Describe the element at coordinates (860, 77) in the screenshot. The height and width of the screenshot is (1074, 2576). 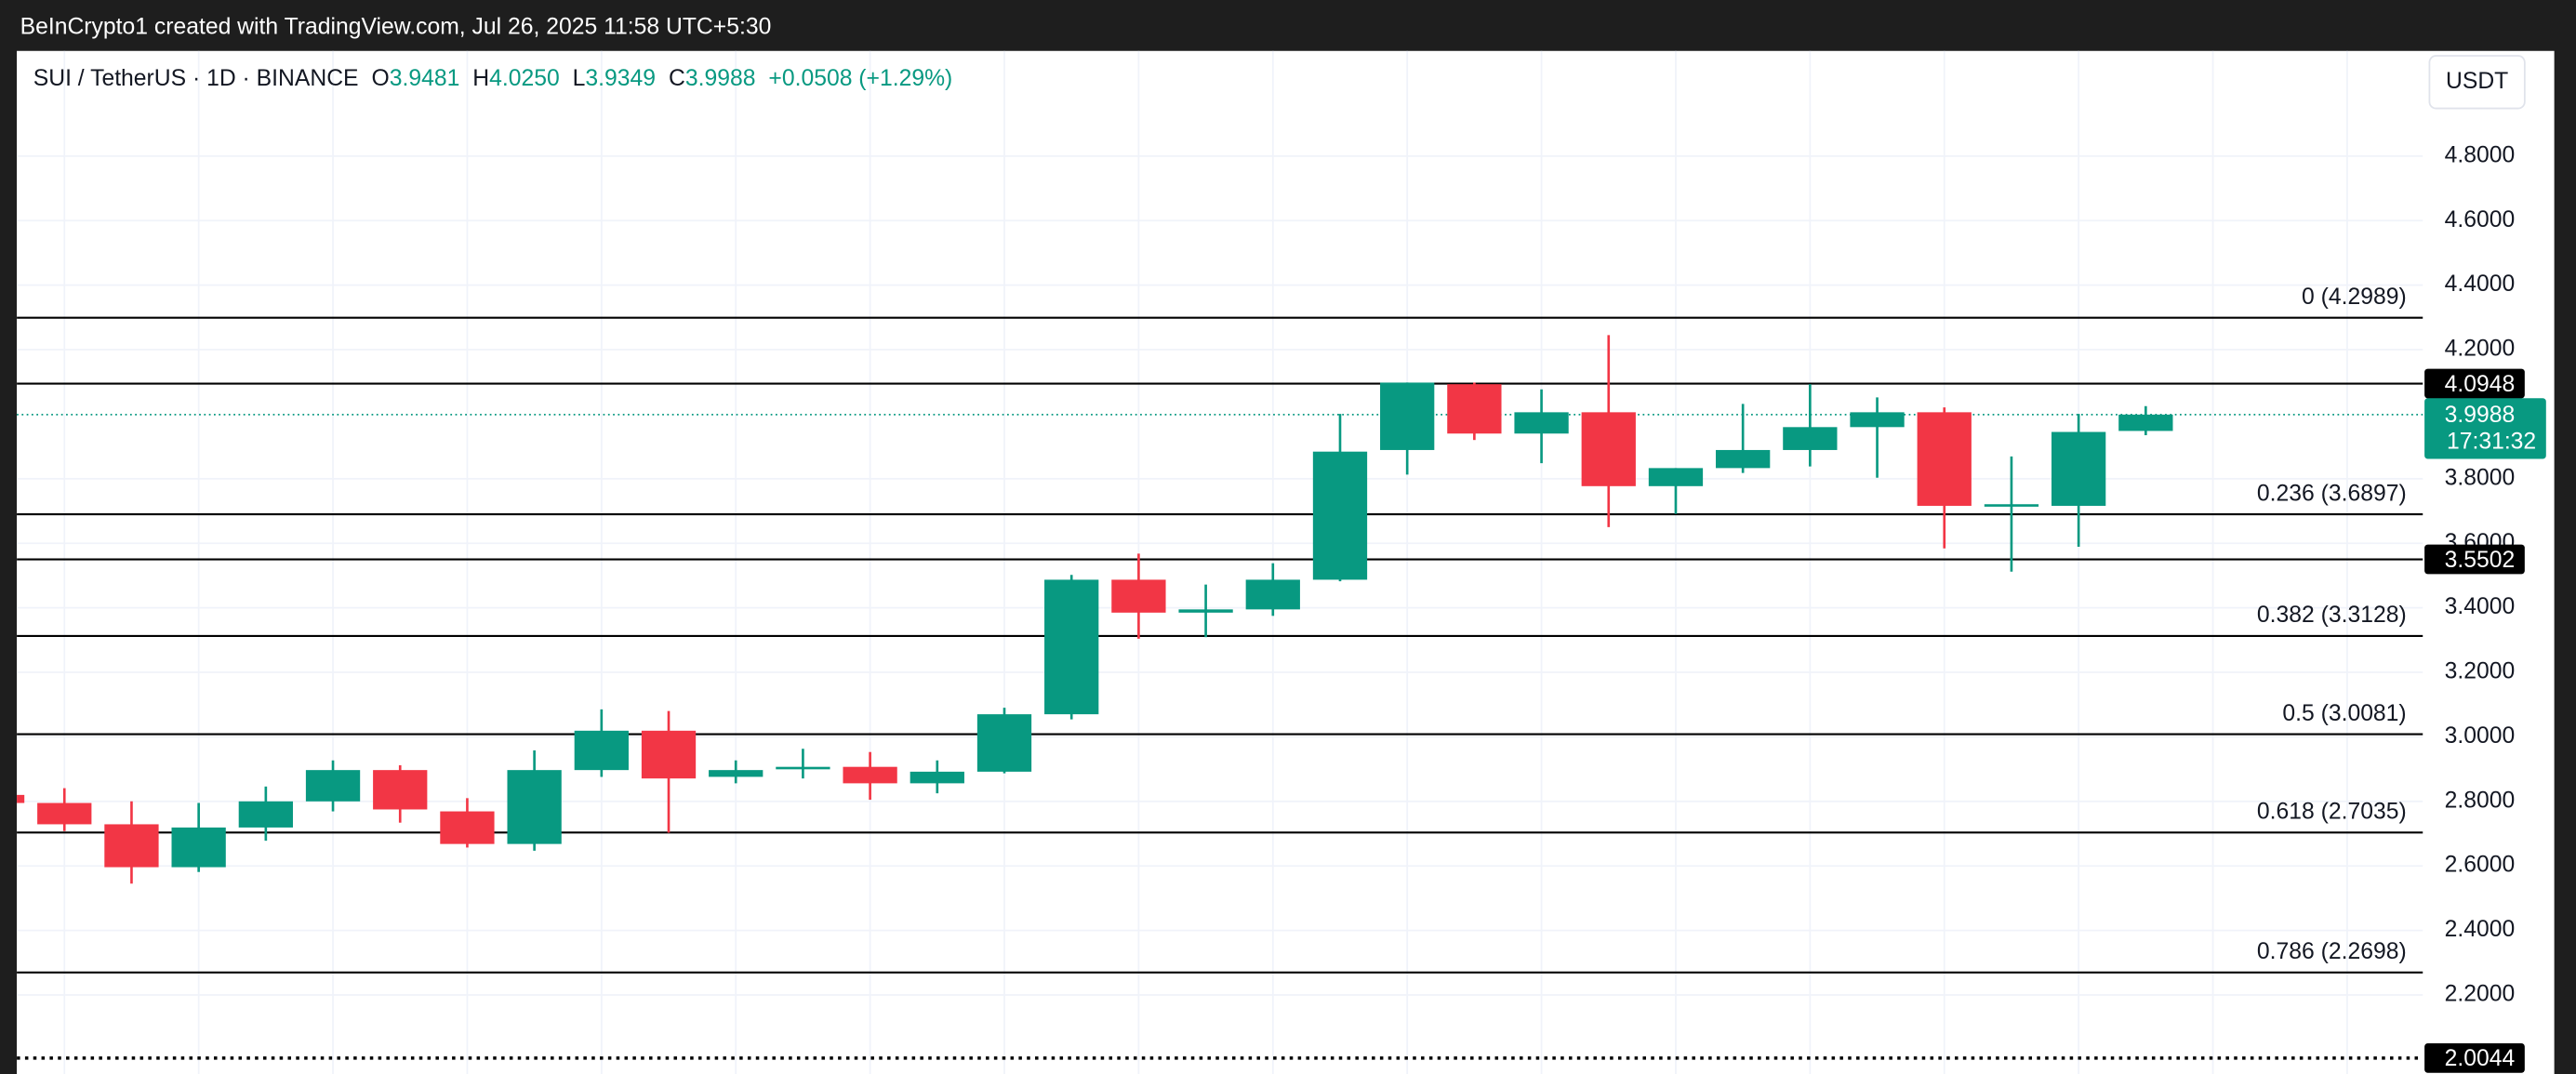
I see `legend-change: +0.0508 (+1.29%)` at that location.